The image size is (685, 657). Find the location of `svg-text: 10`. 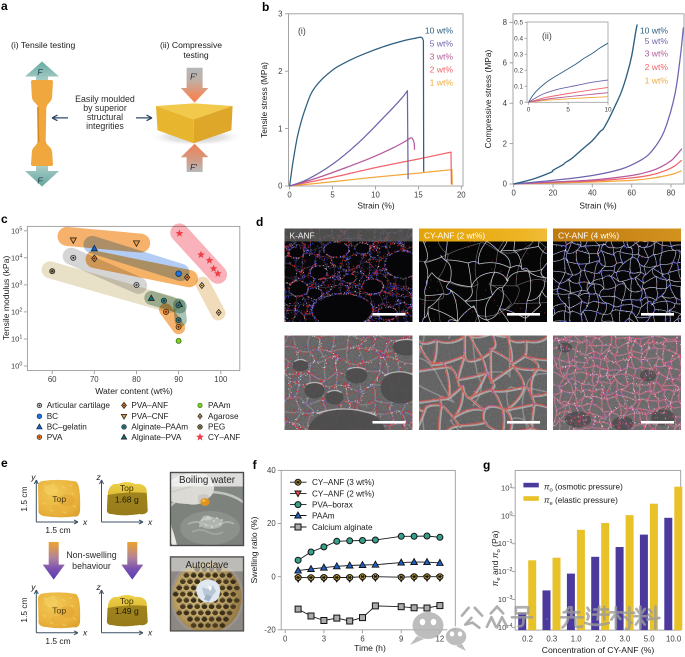

svg-text: 10 is located at coordinates (375, 195).